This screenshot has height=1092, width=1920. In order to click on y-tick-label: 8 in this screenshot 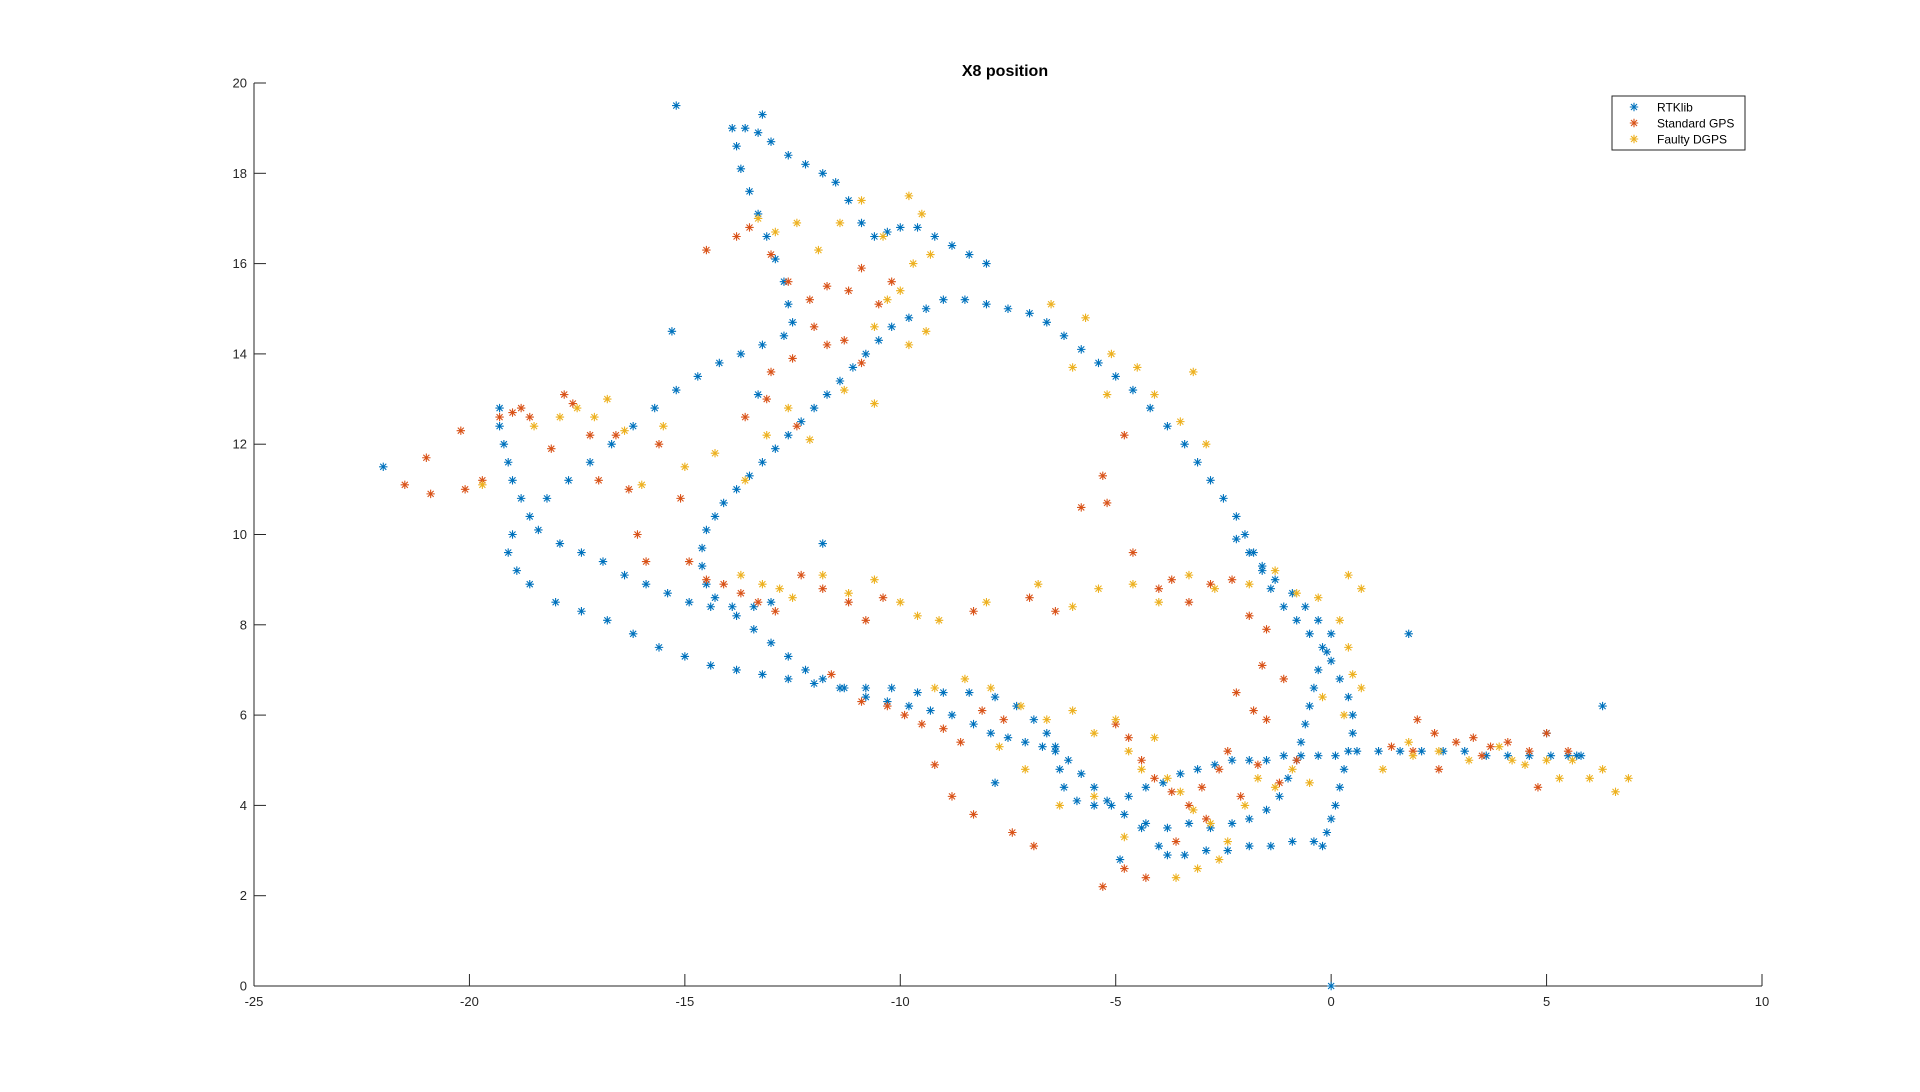, I will do `click(243, 624)`.